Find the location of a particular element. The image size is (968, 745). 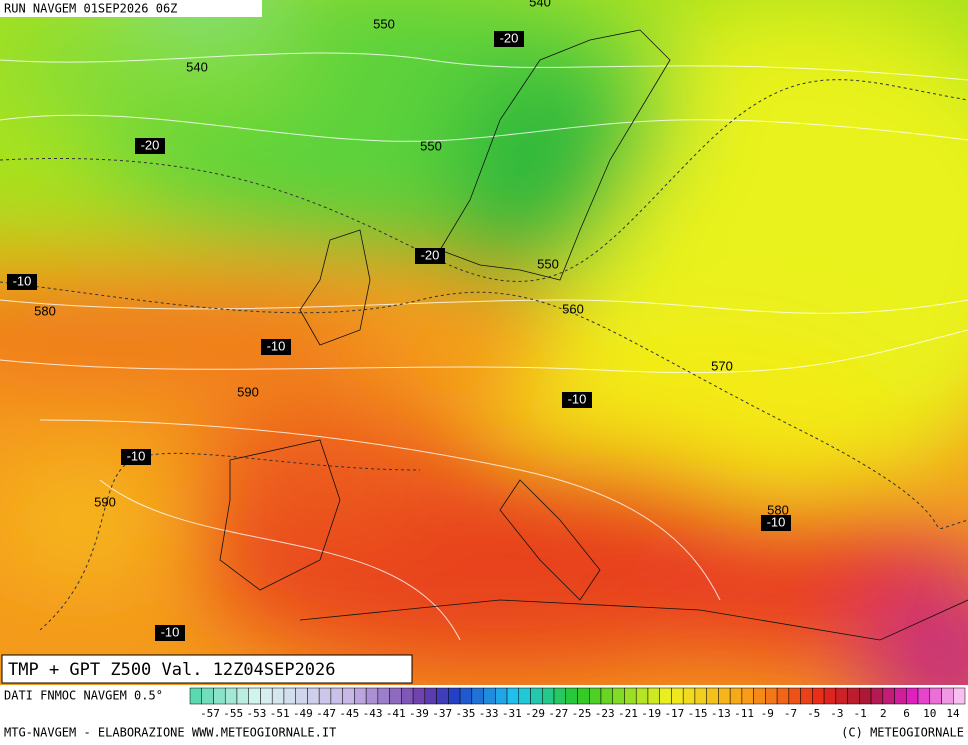

colorbar-label: -13 is located at coordinates (721, 713).